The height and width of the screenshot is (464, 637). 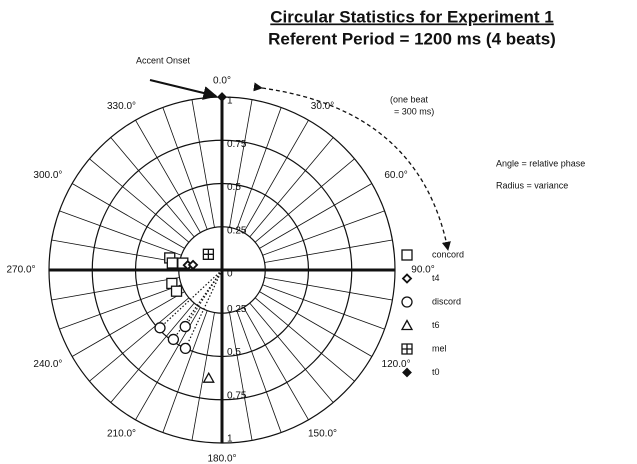 I want to click on angle-tick-label: 330.0°, so click(x=121, y=106).